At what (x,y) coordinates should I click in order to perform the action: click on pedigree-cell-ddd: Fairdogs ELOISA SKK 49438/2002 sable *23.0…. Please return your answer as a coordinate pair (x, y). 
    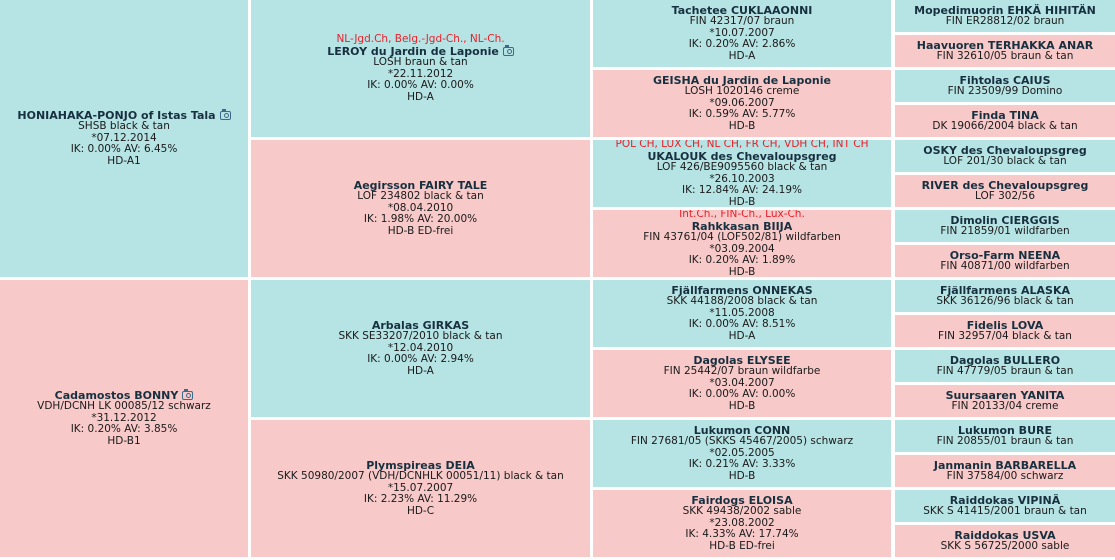
    Looking at the image, I should click on (742, 523).